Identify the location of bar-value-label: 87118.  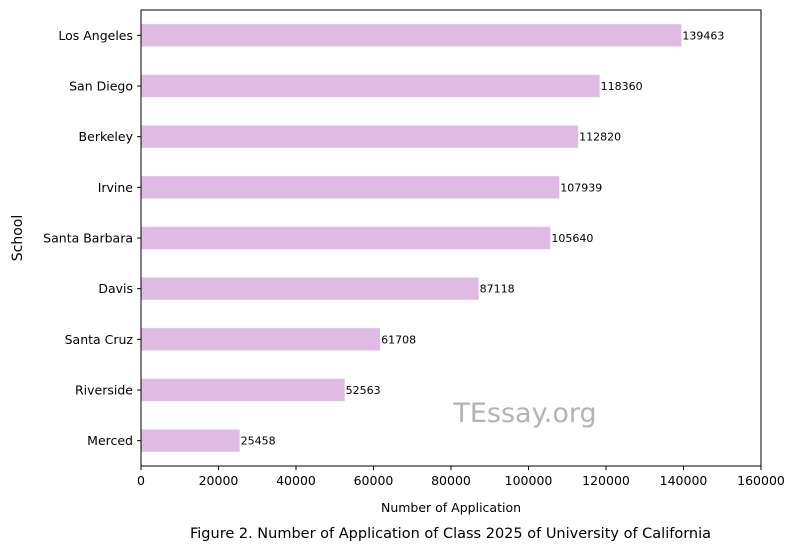
(497, 289).